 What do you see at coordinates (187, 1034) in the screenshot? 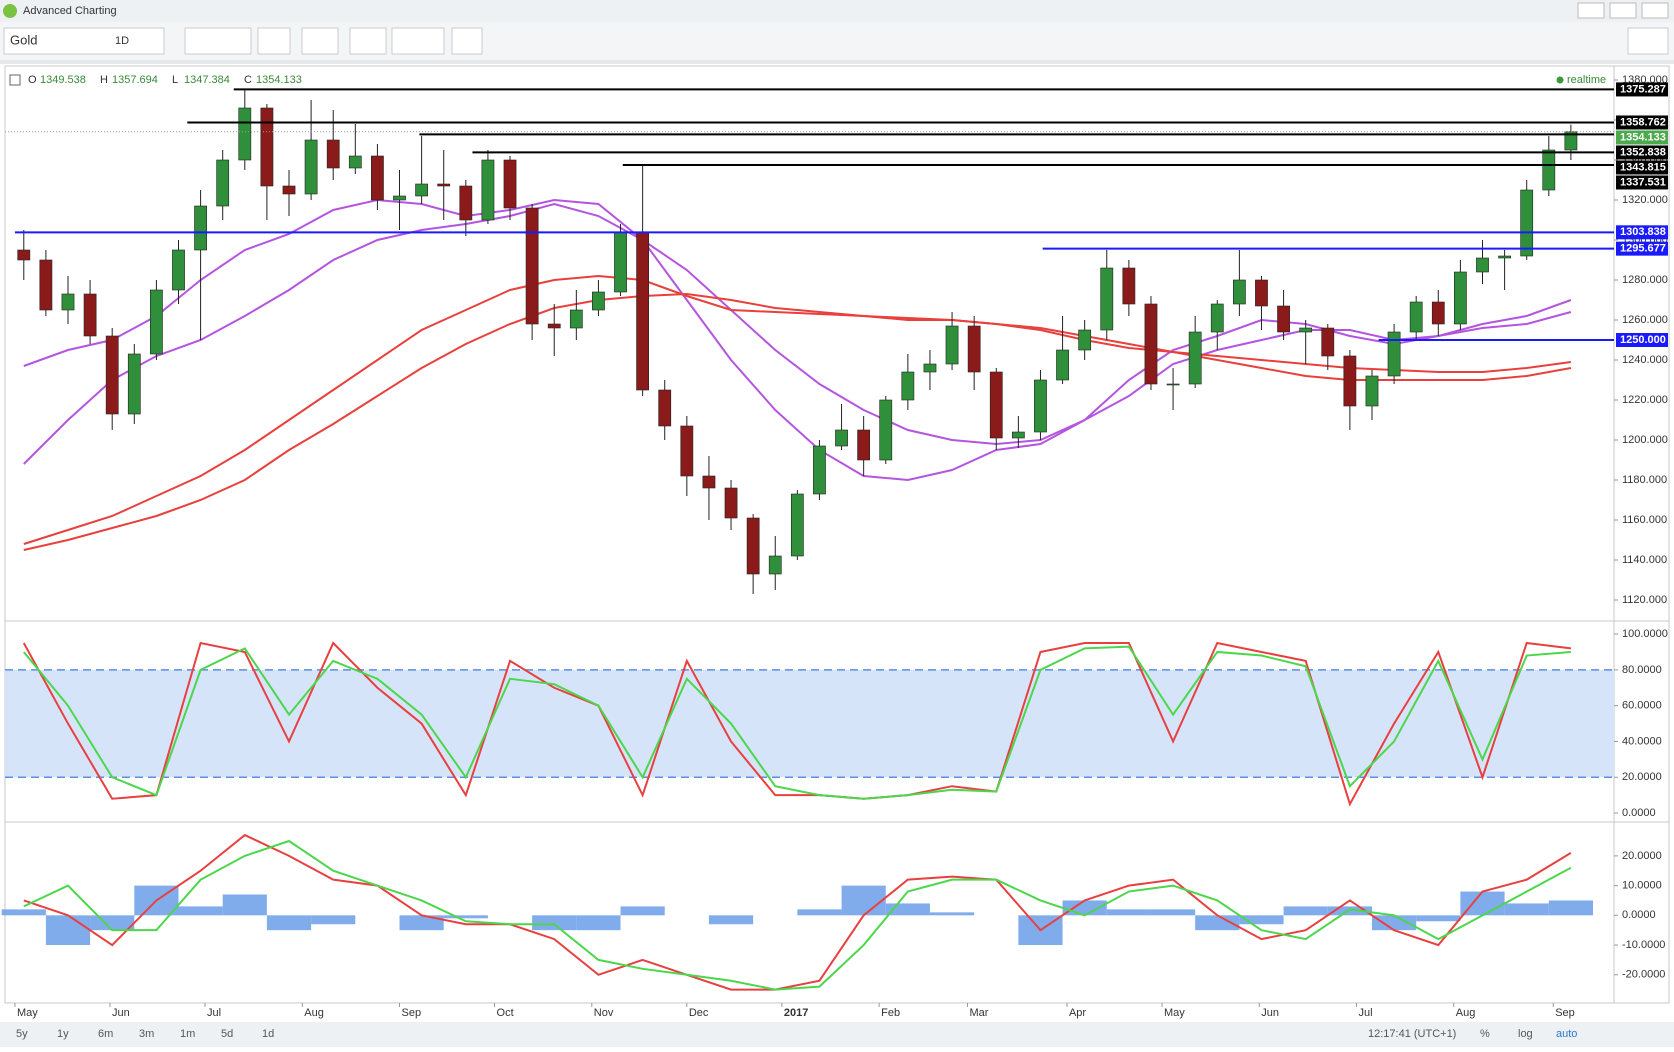
I see `range-button: 1m` at bounding box center [187, 1034].